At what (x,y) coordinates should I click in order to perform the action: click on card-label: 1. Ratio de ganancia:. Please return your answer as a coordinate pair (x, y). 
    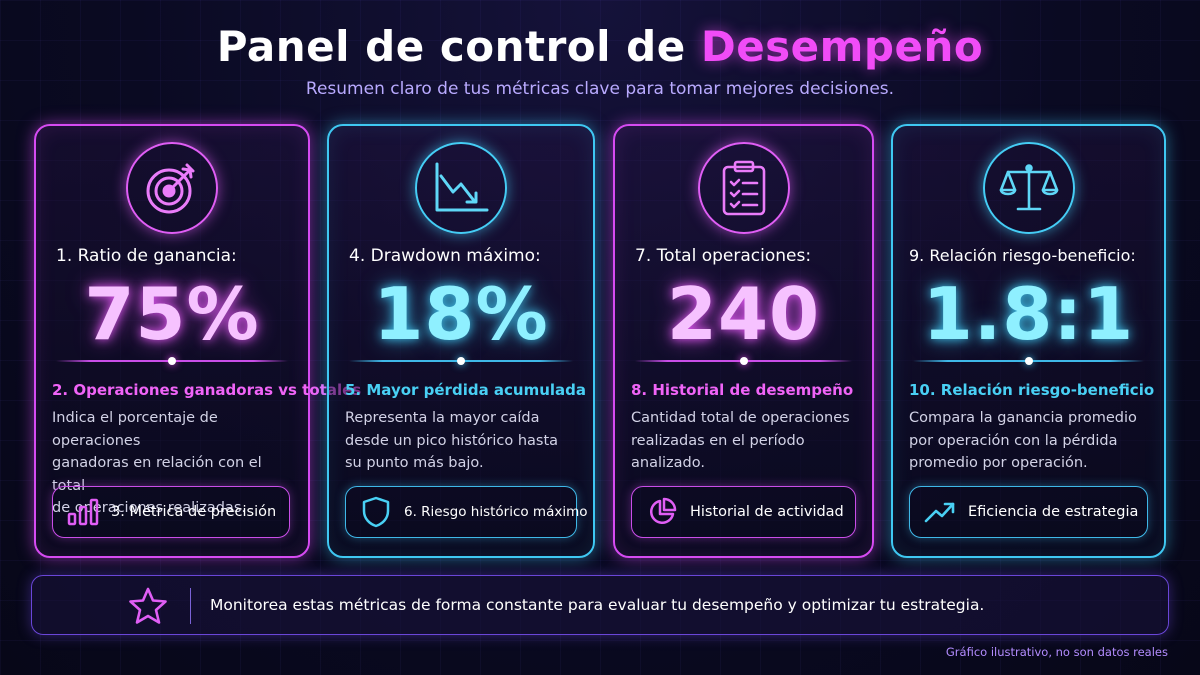
    Looking at the image, I should click on (146, 256).